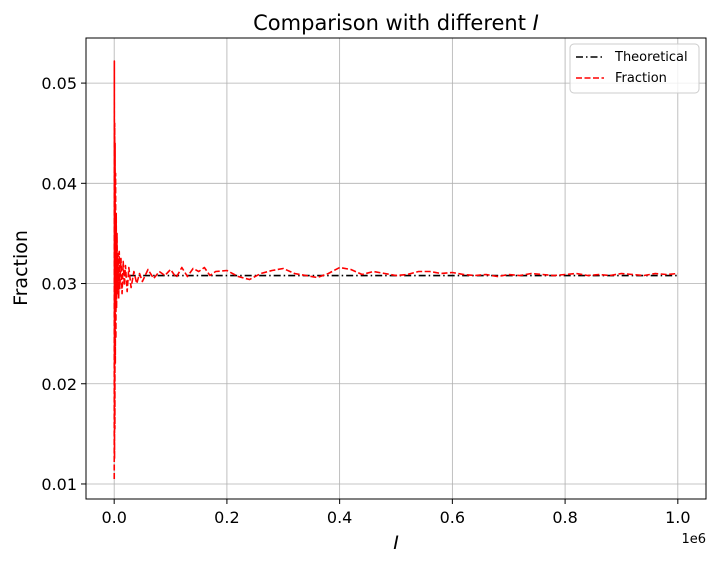  What do you see at coordinates (113, 517) in the screenshot?
I see `x-tick-label: 0.0` at bounding box center [113, 517].